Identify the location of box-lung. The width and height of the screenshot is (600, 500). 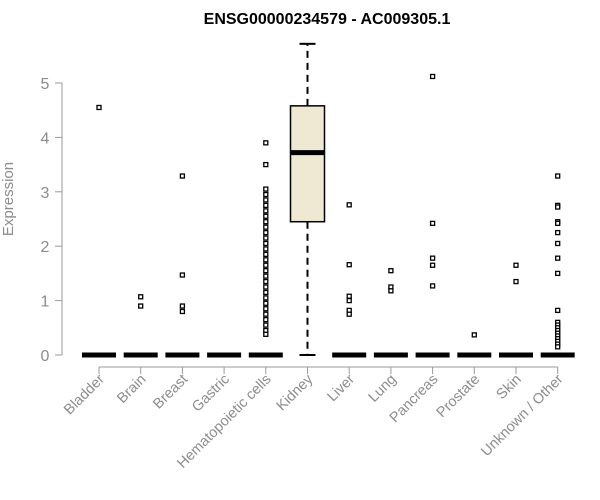
(390, 313).